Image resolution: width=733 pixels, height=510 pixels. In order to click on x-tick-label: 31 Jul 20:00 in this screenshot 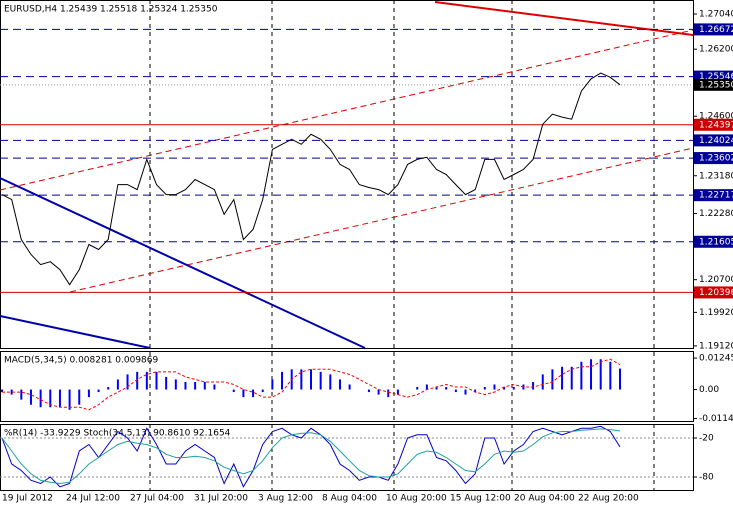, I will do `click(221, 499)`.